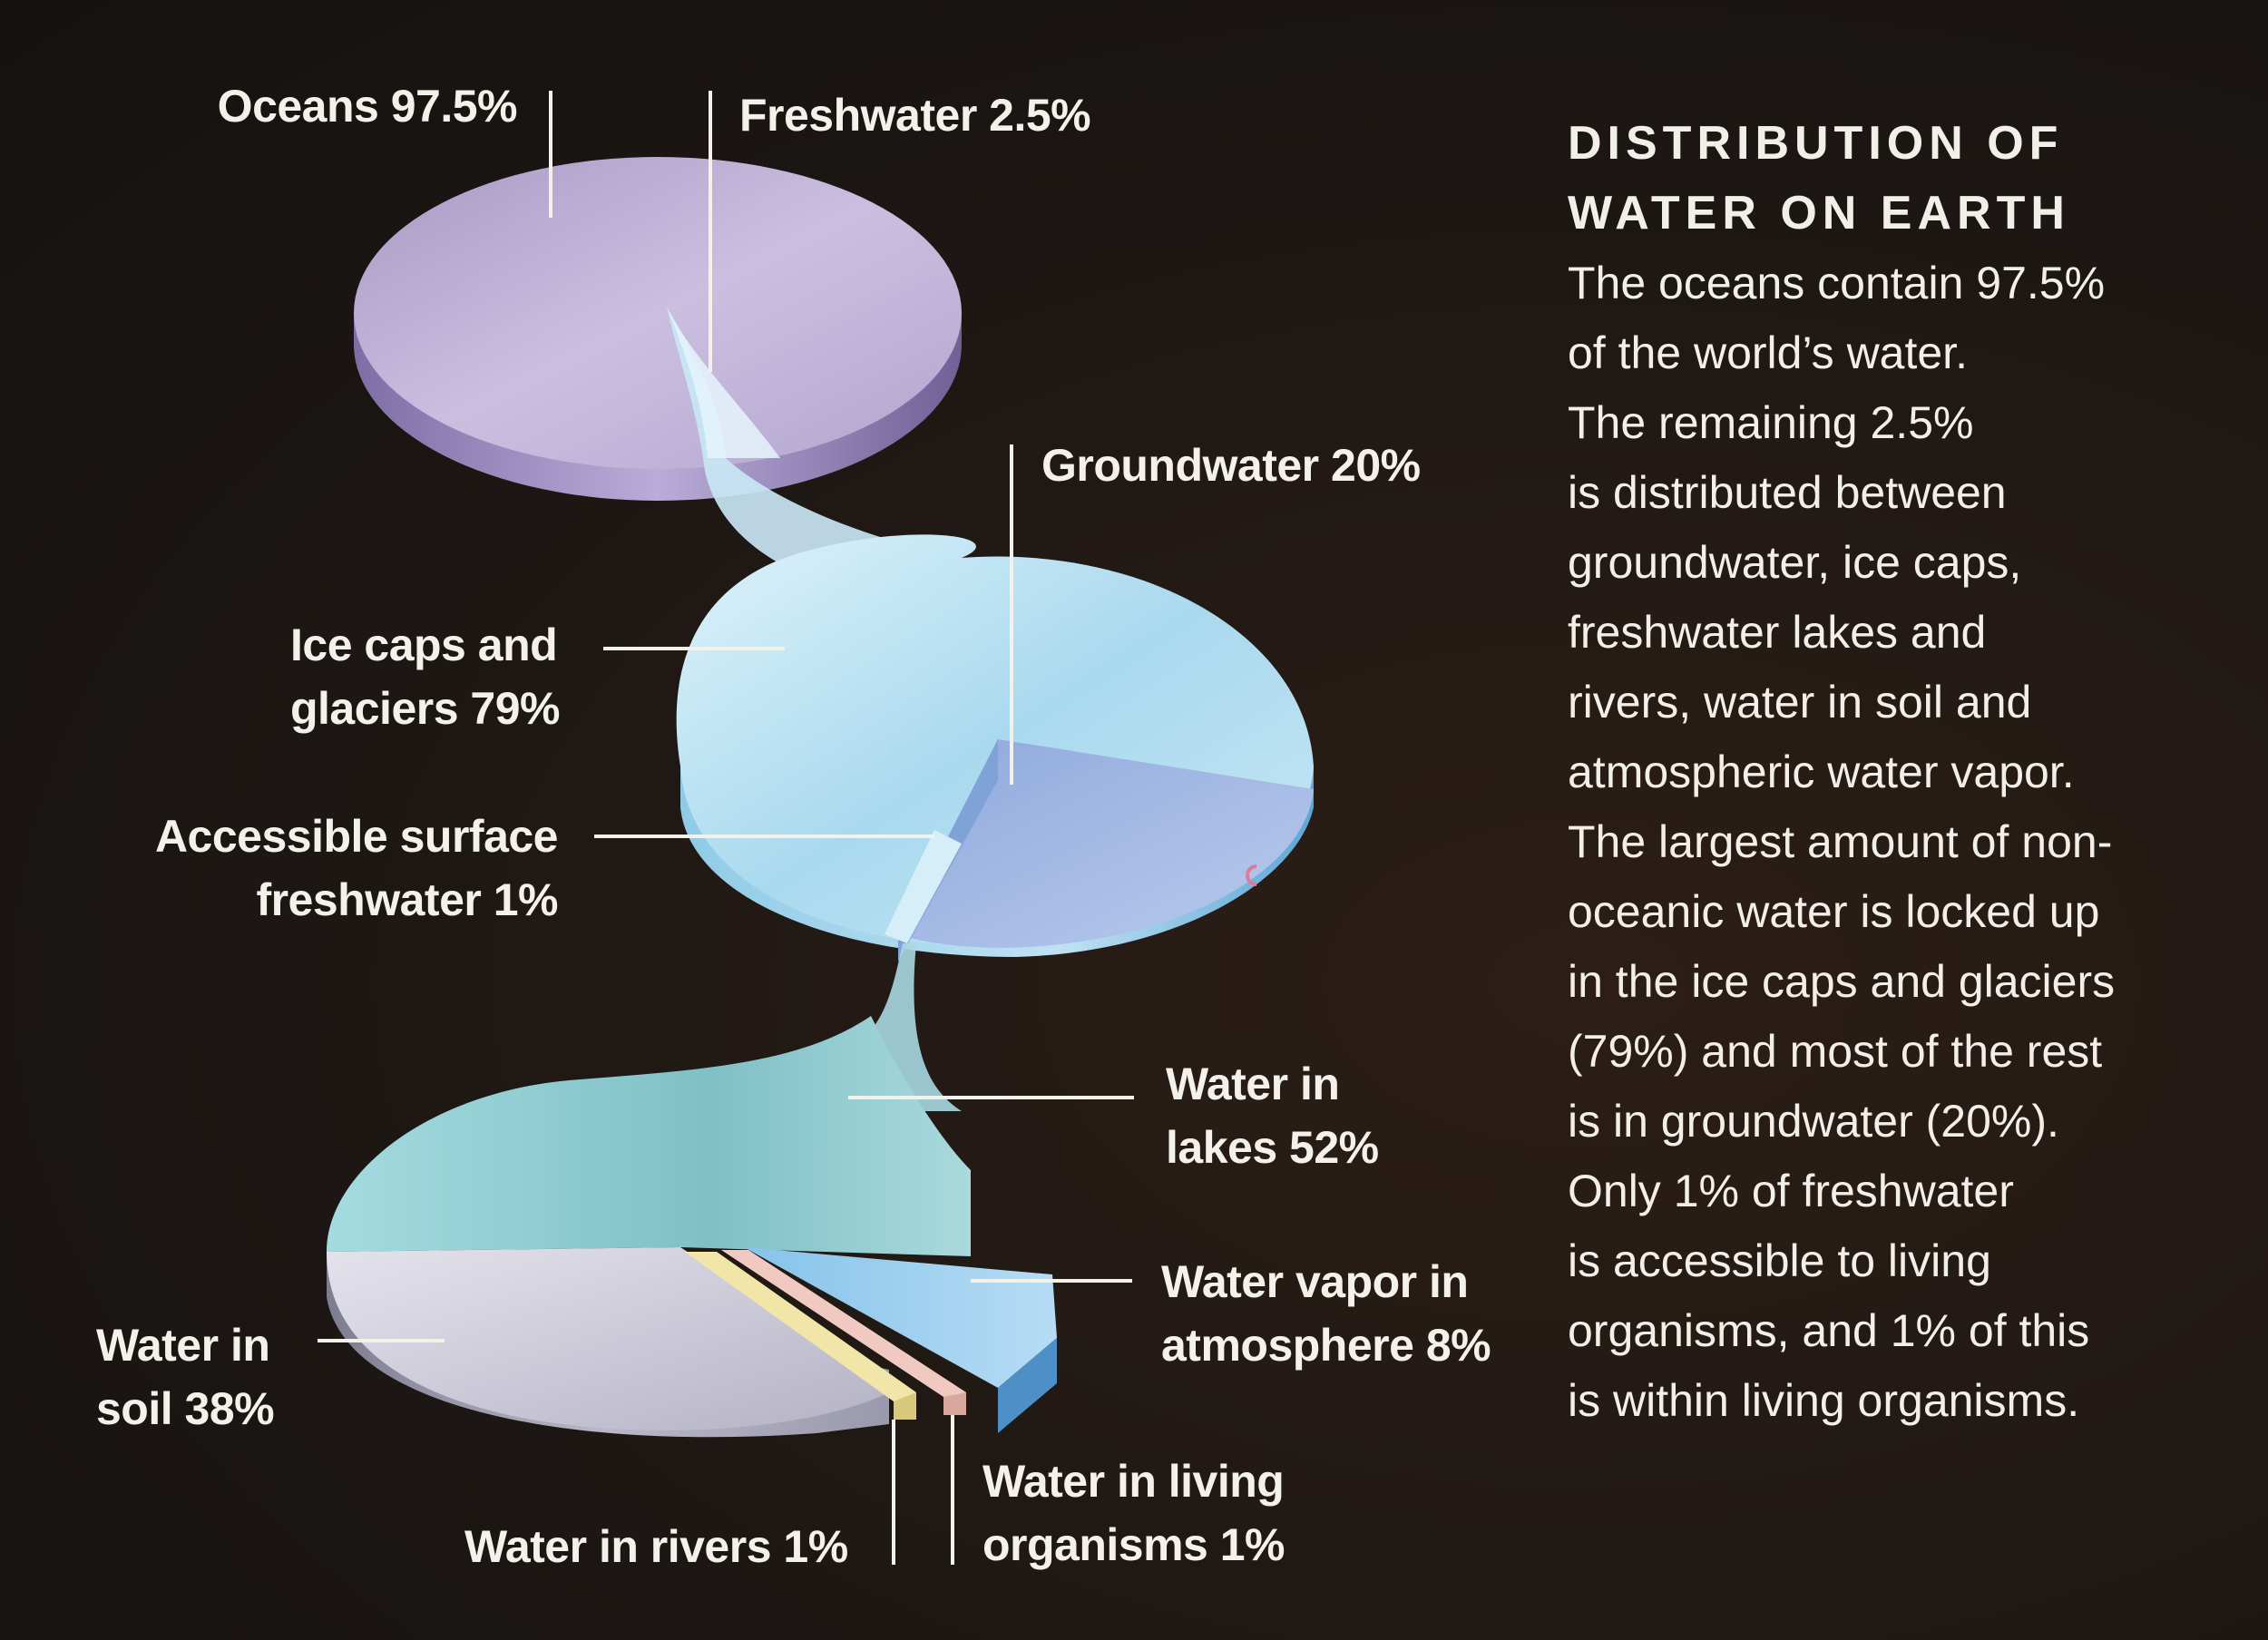 The image size is (2268, 1640). I want to click on label-rivers: Water in rivers 1%, so click(656, 1546).